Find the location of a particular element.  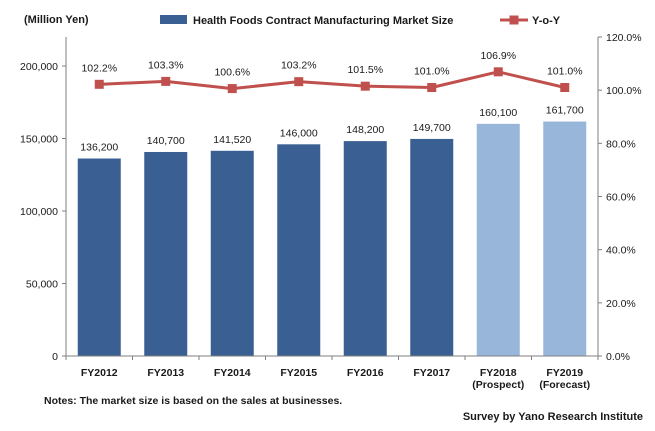

y-left-tick-label: 0 is located at coordinates (55, 357).